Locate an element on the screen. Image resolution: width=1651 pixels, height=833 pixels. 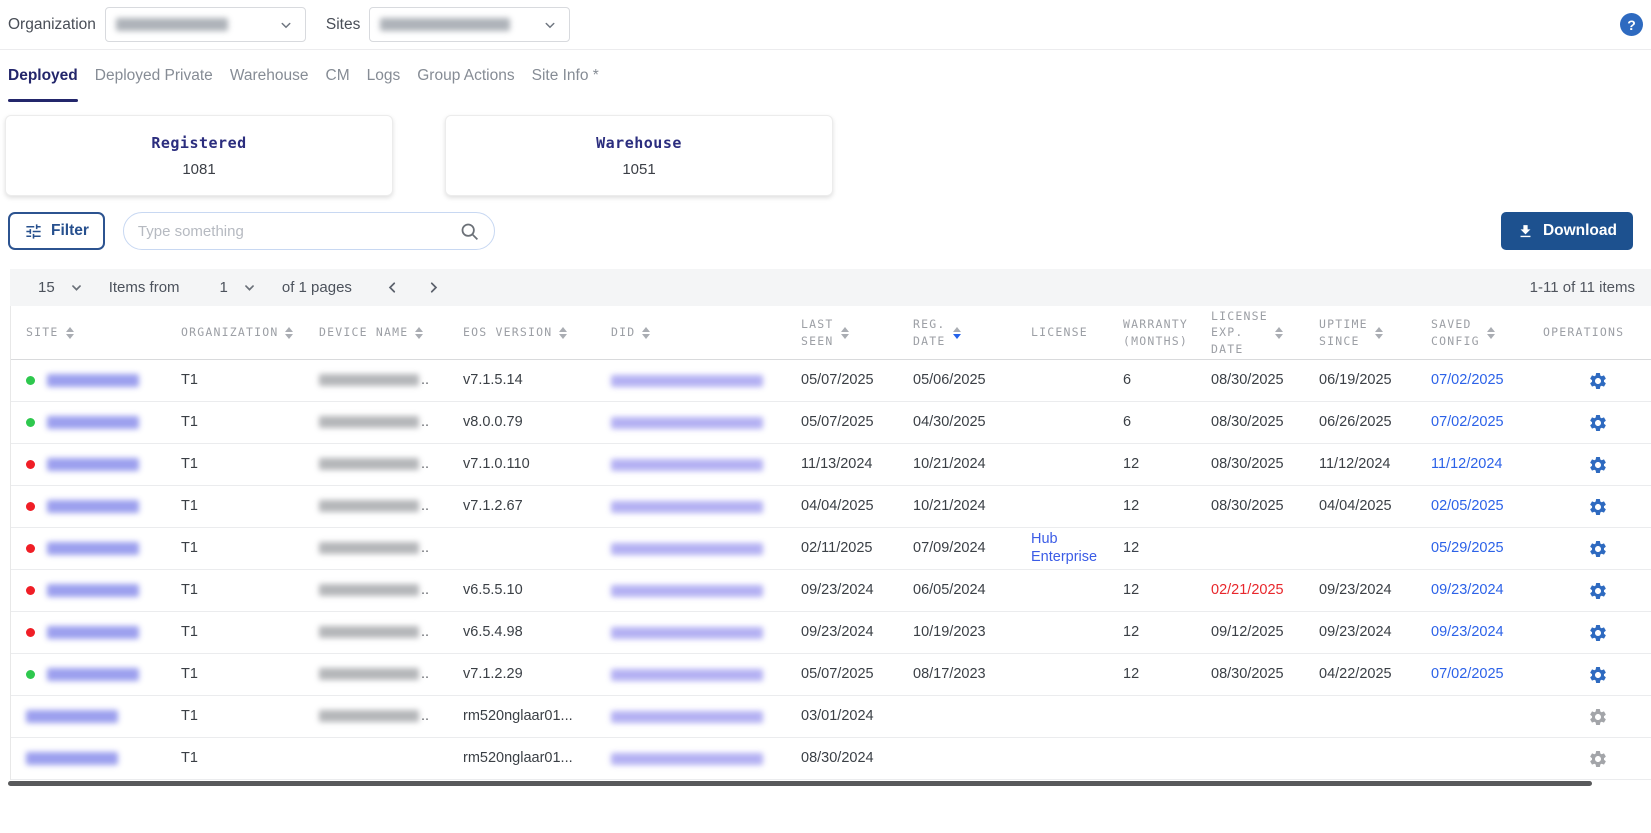
summary-cards: Registered 1081 Warehouse 1051 is located at coordinates (825, 149).